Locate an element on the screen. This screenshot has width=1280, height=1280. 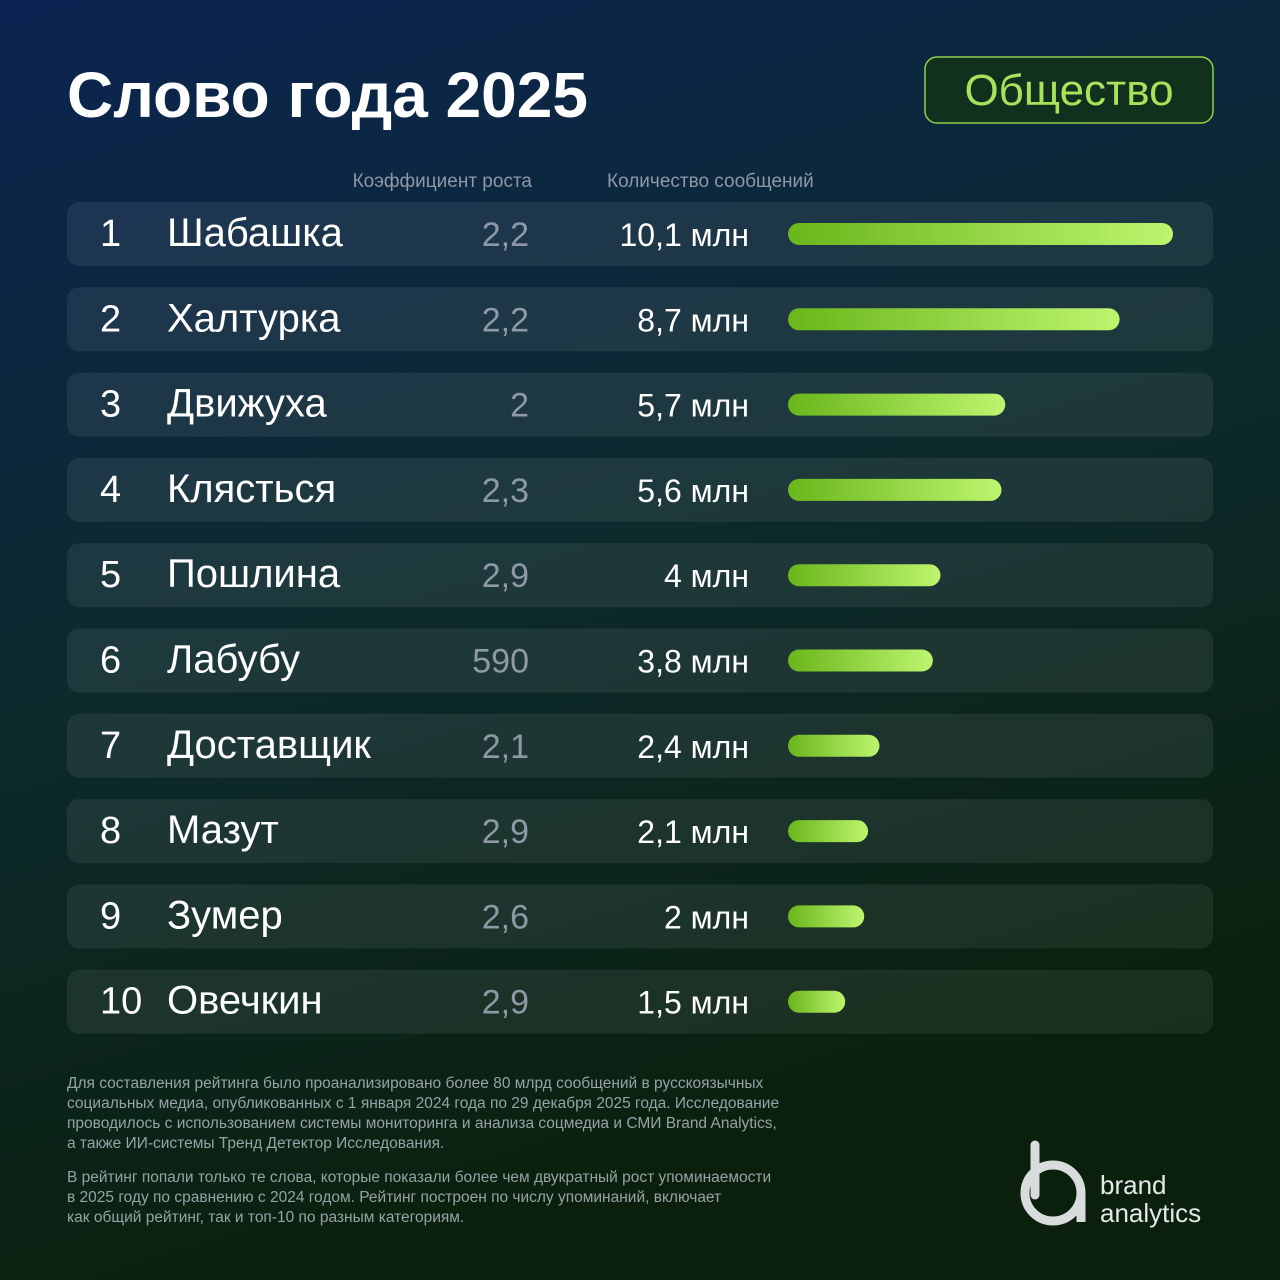
word: Мазут is located at coordinates (223, 830).